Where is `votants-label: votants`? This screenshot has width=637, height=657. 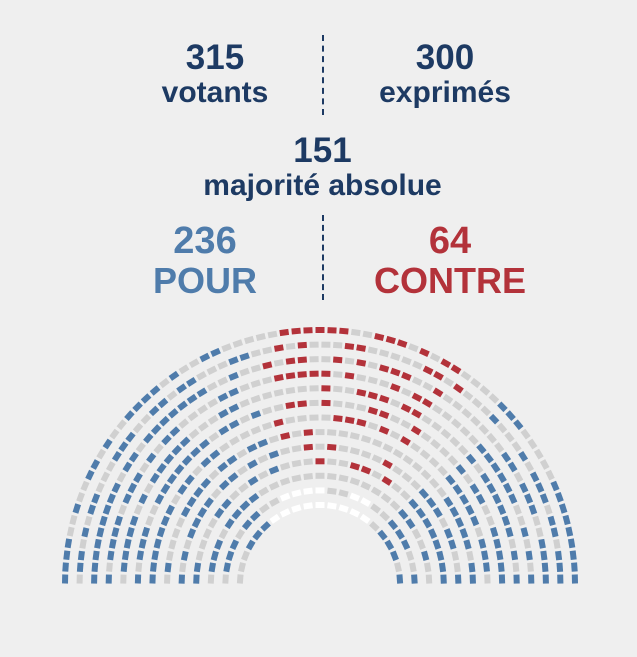 votants-label: votants is located at coordinates (215, 92).